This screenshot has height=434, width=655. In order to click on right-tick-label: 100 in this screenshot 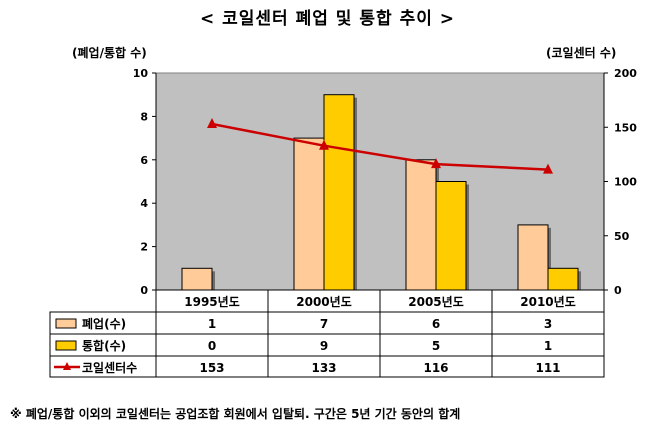, I will do `click(625, 182)`.